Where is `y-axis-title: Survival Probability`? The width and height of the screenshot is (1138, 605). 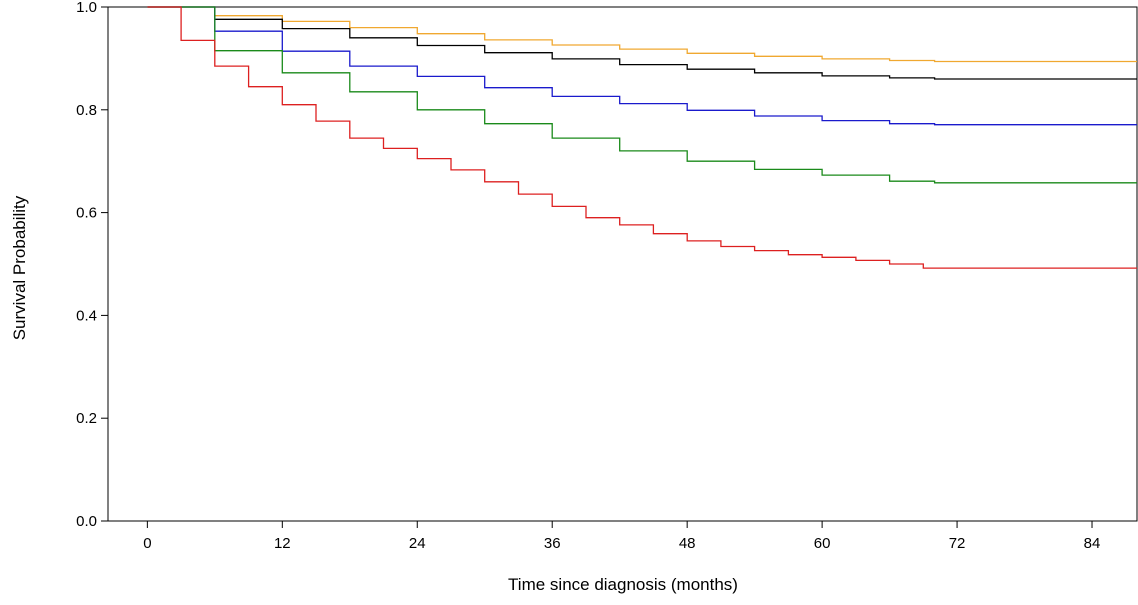
y-axis-title: Survival Probability is located at coordinates (19, 267).